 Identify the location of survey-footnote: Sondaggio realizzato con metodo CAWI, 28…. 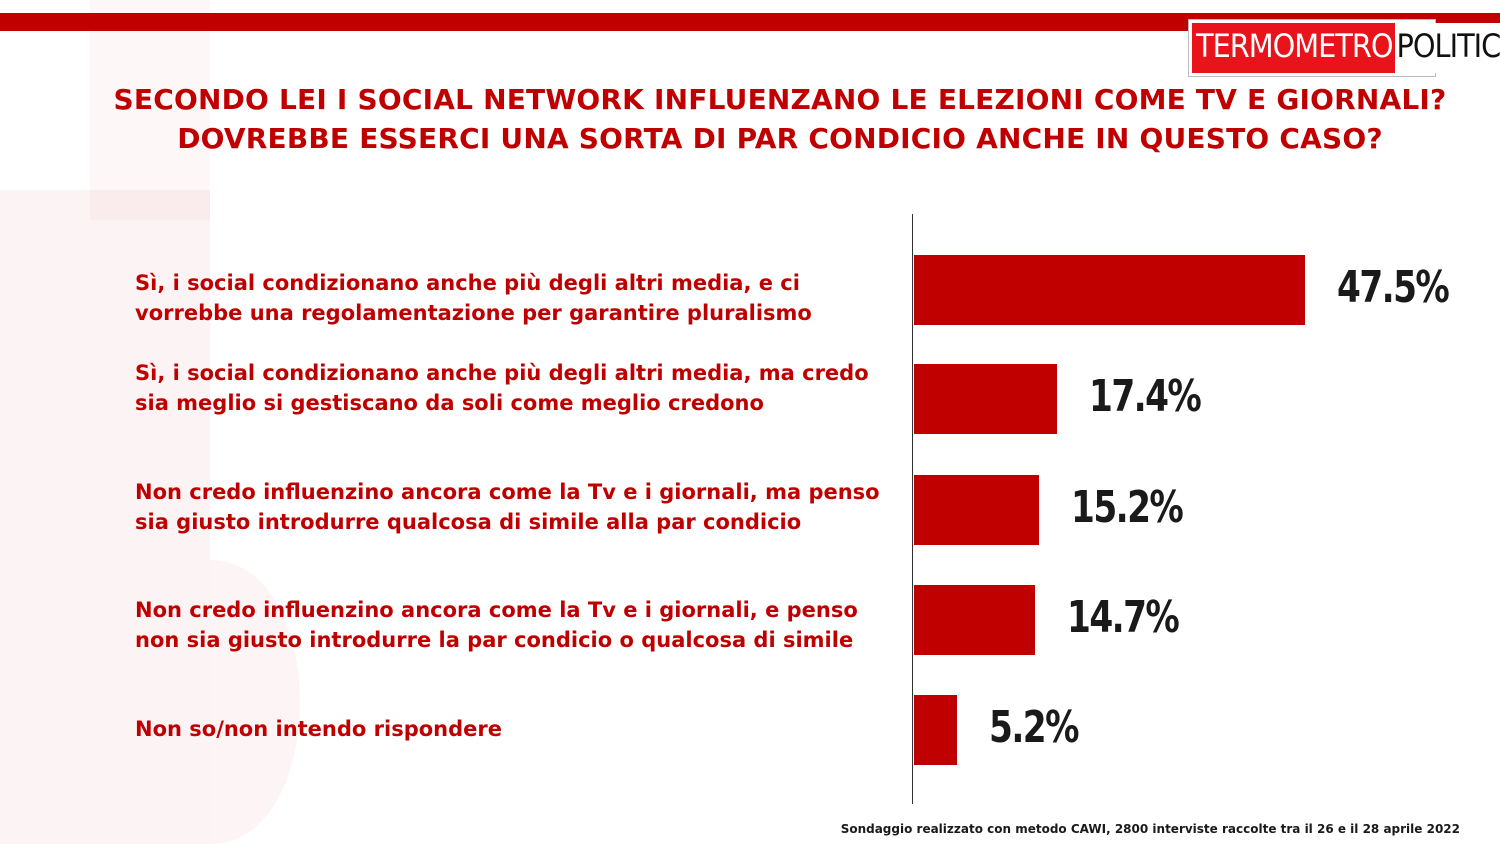
(1150, 829).